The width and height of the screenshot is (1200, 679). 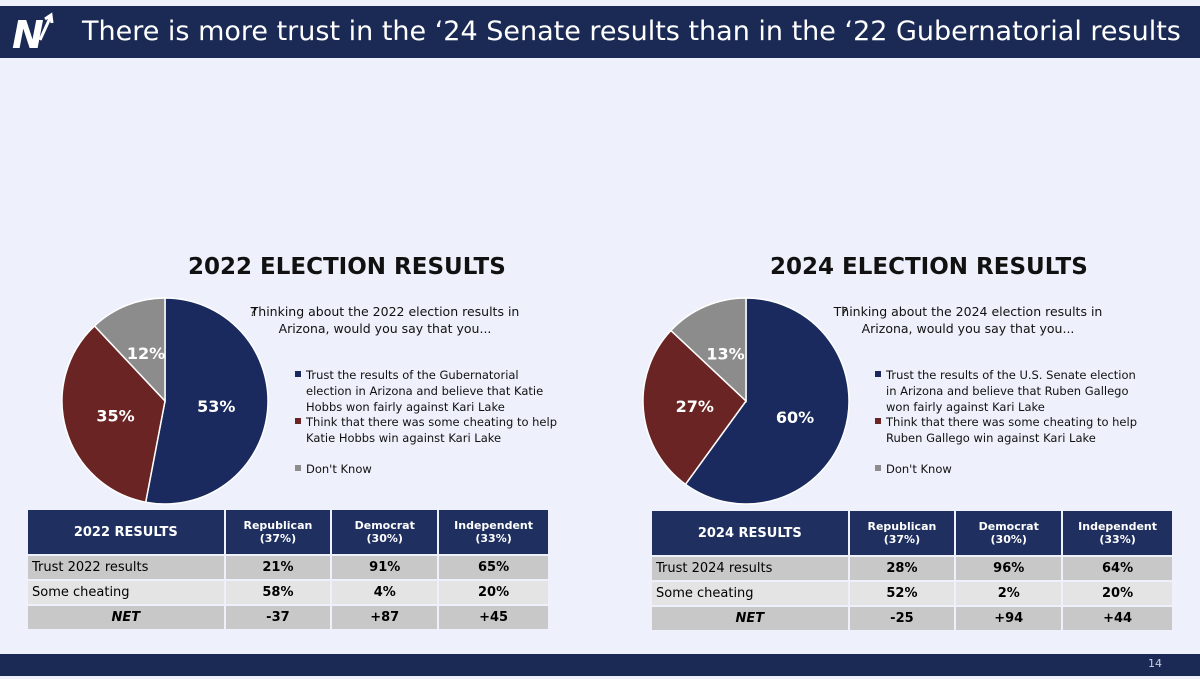 I want to click on table-cell: -37, so click(x=278, y=617).